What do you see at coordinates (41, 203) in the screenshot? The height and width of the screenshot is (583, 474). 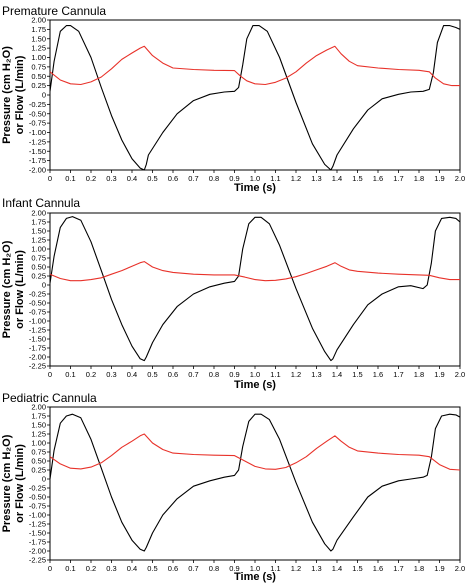 I see `chart-title: Infant Cannula` at bounding box center [41, 203].